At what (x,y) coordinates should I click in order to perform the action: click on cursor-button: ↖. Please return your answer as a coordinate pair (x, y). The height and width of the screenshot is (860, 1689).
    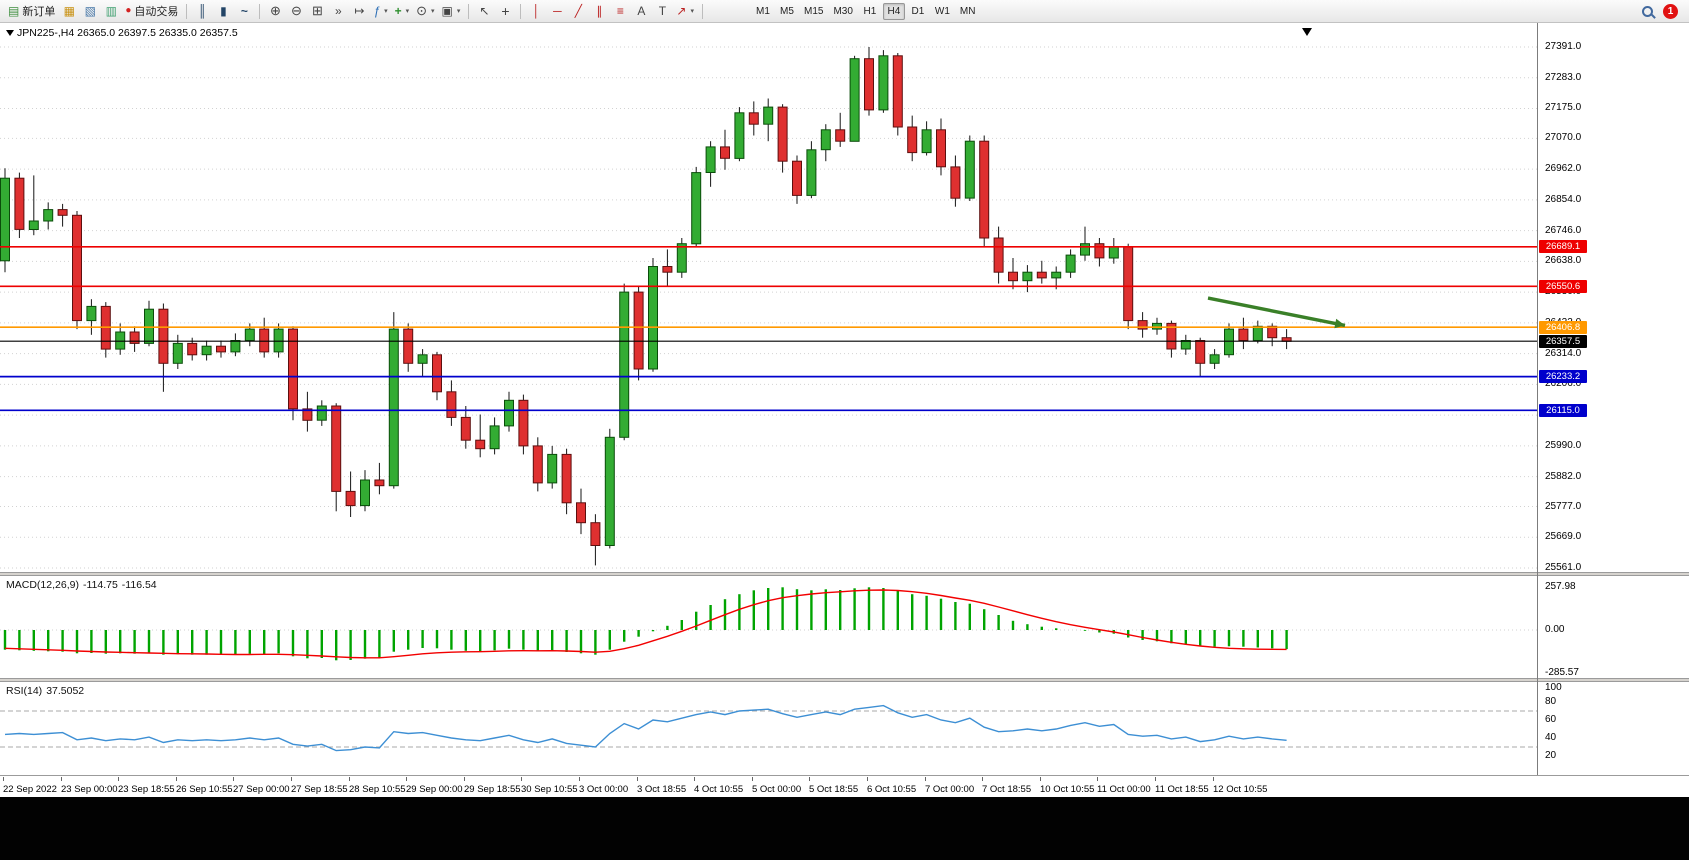
    Looking at the image, I should click on (484, 11).